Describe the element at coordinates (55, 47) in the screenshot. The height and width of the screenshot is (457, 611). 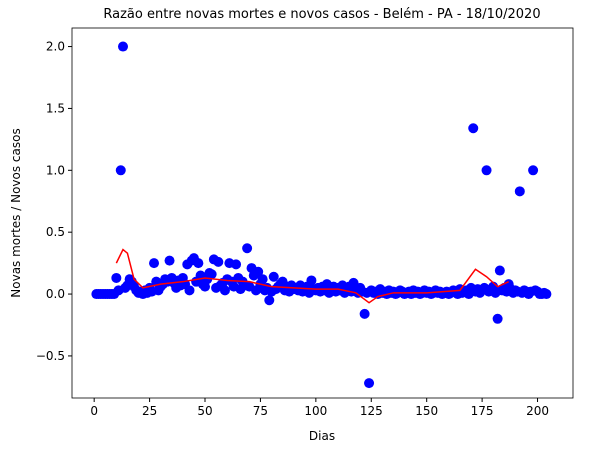
I see `y-tick-label: 2.0` at that location.